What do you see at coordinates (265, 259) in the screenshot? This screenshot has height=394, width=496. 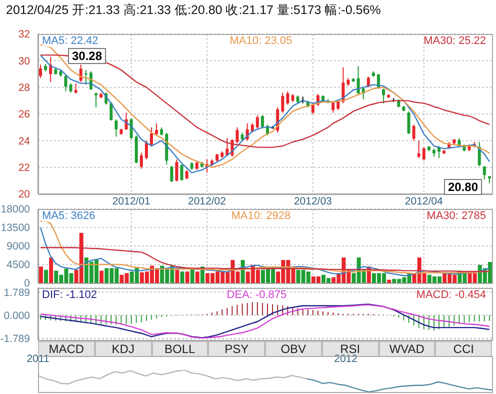 I see `line-series` at bounding box center [265, 259].